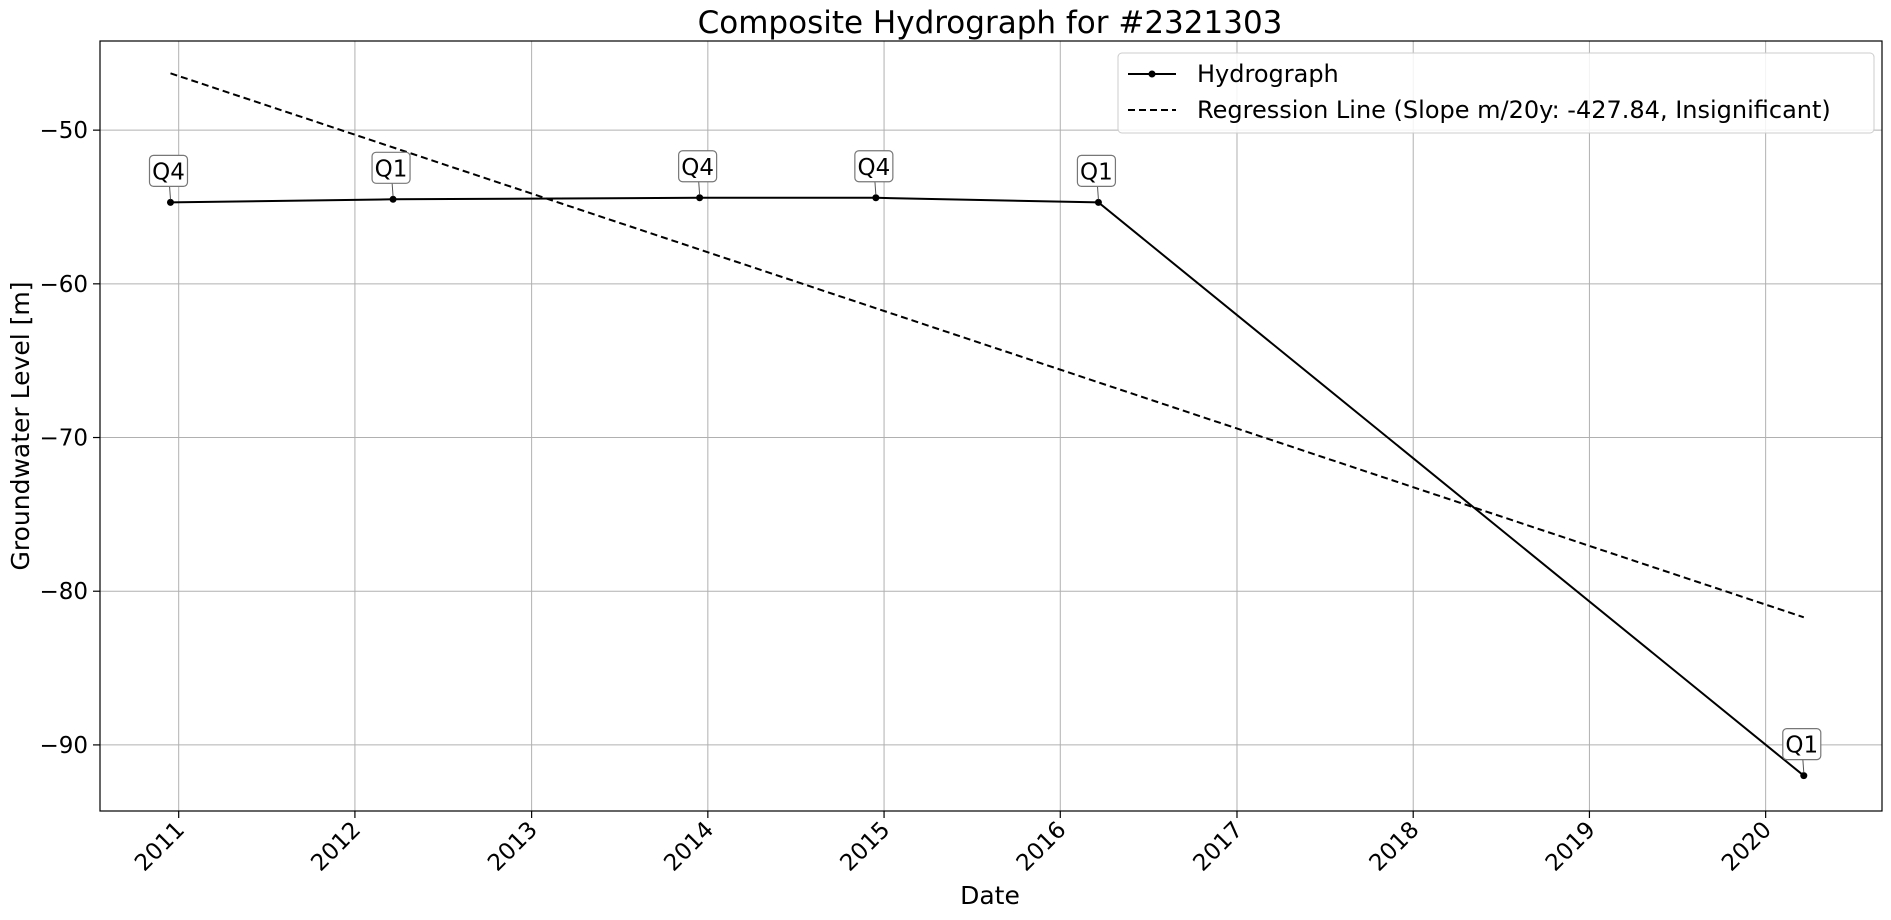  I want to click on y-tick-label: −80, so click(63, 592).